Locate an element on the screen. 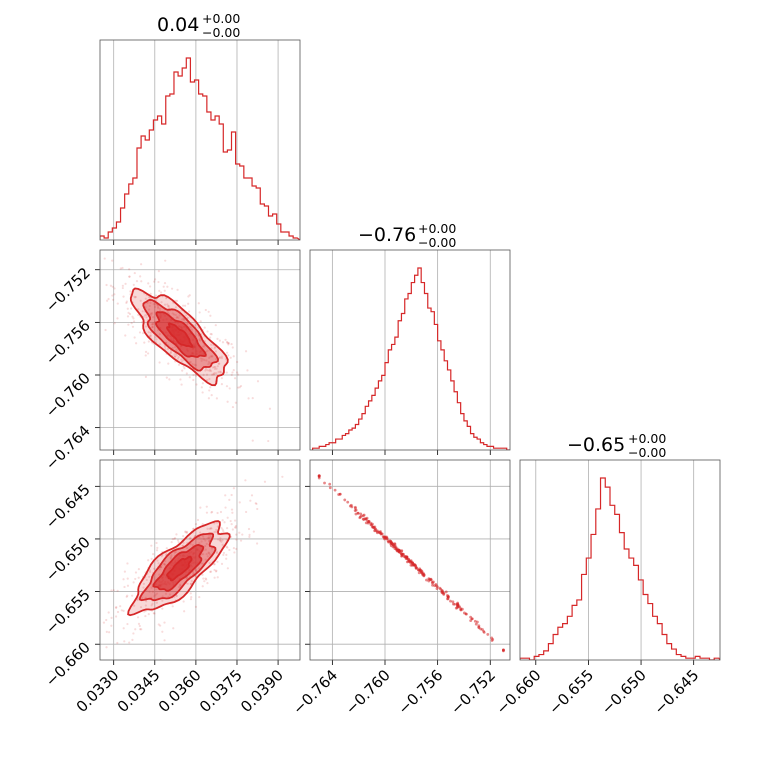  title-param-1: 0.04 +0.00 −0.00 is located at coordinates (198, 25).